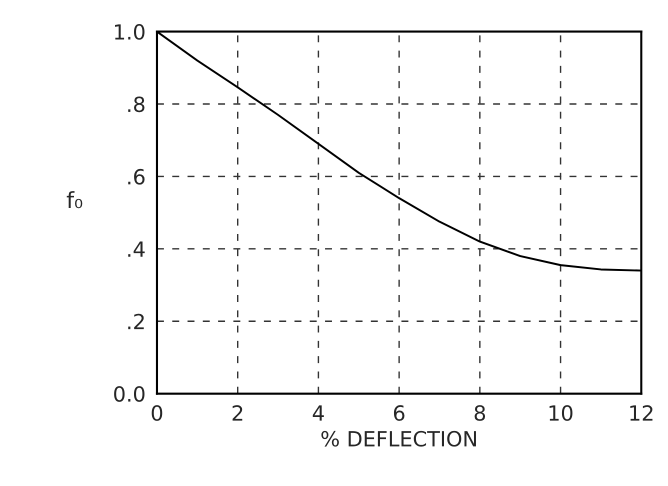  I want to click on y-tick-label: .6, so click(136, 176).